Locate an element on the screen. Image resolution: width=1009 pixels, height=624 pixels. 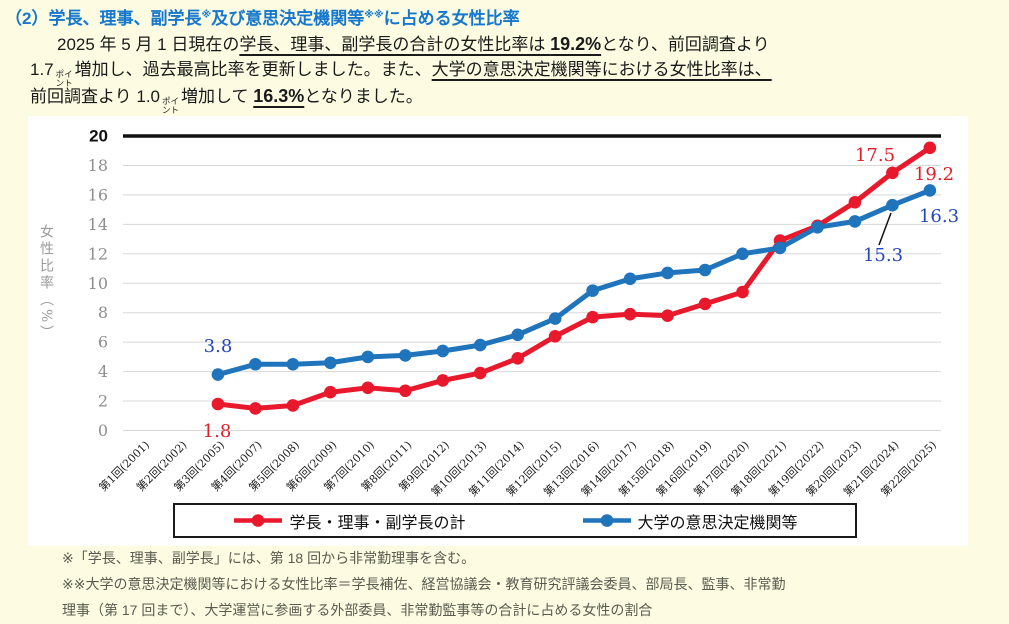
stat-value: 16.3% is located at coordinates (279, 96).